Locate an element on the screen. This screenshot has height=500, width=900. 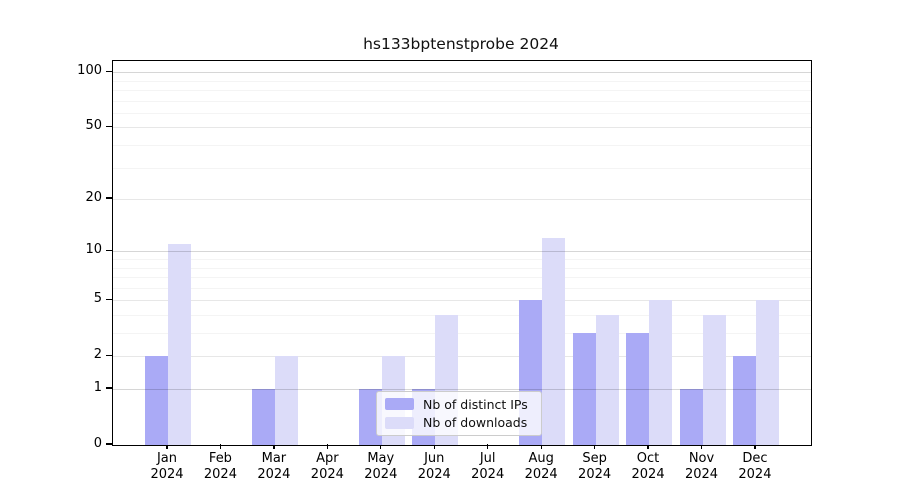
x-tick-label: Apr 2024 is located at coordinates (327, 466).